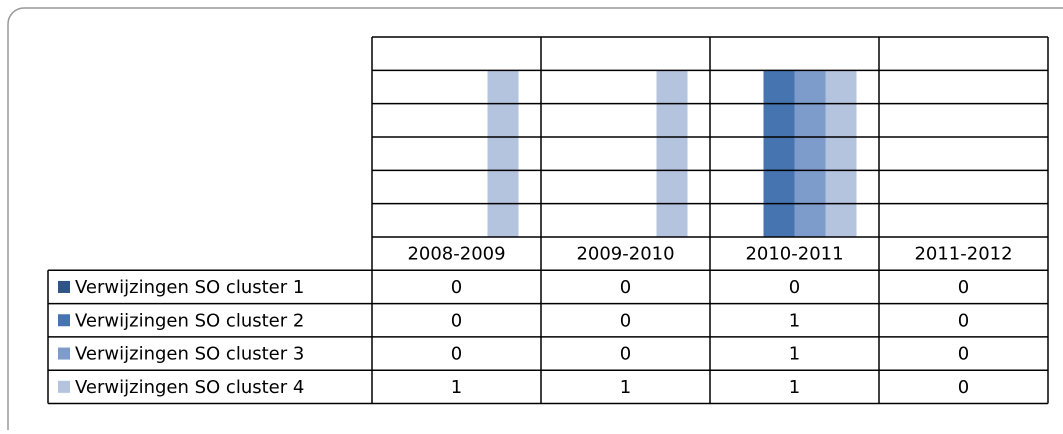 The width and height of the screenshot is (1063, 434). I want to click on legend-label: Verwijzingen SO cluster 3, so click(189, 354).